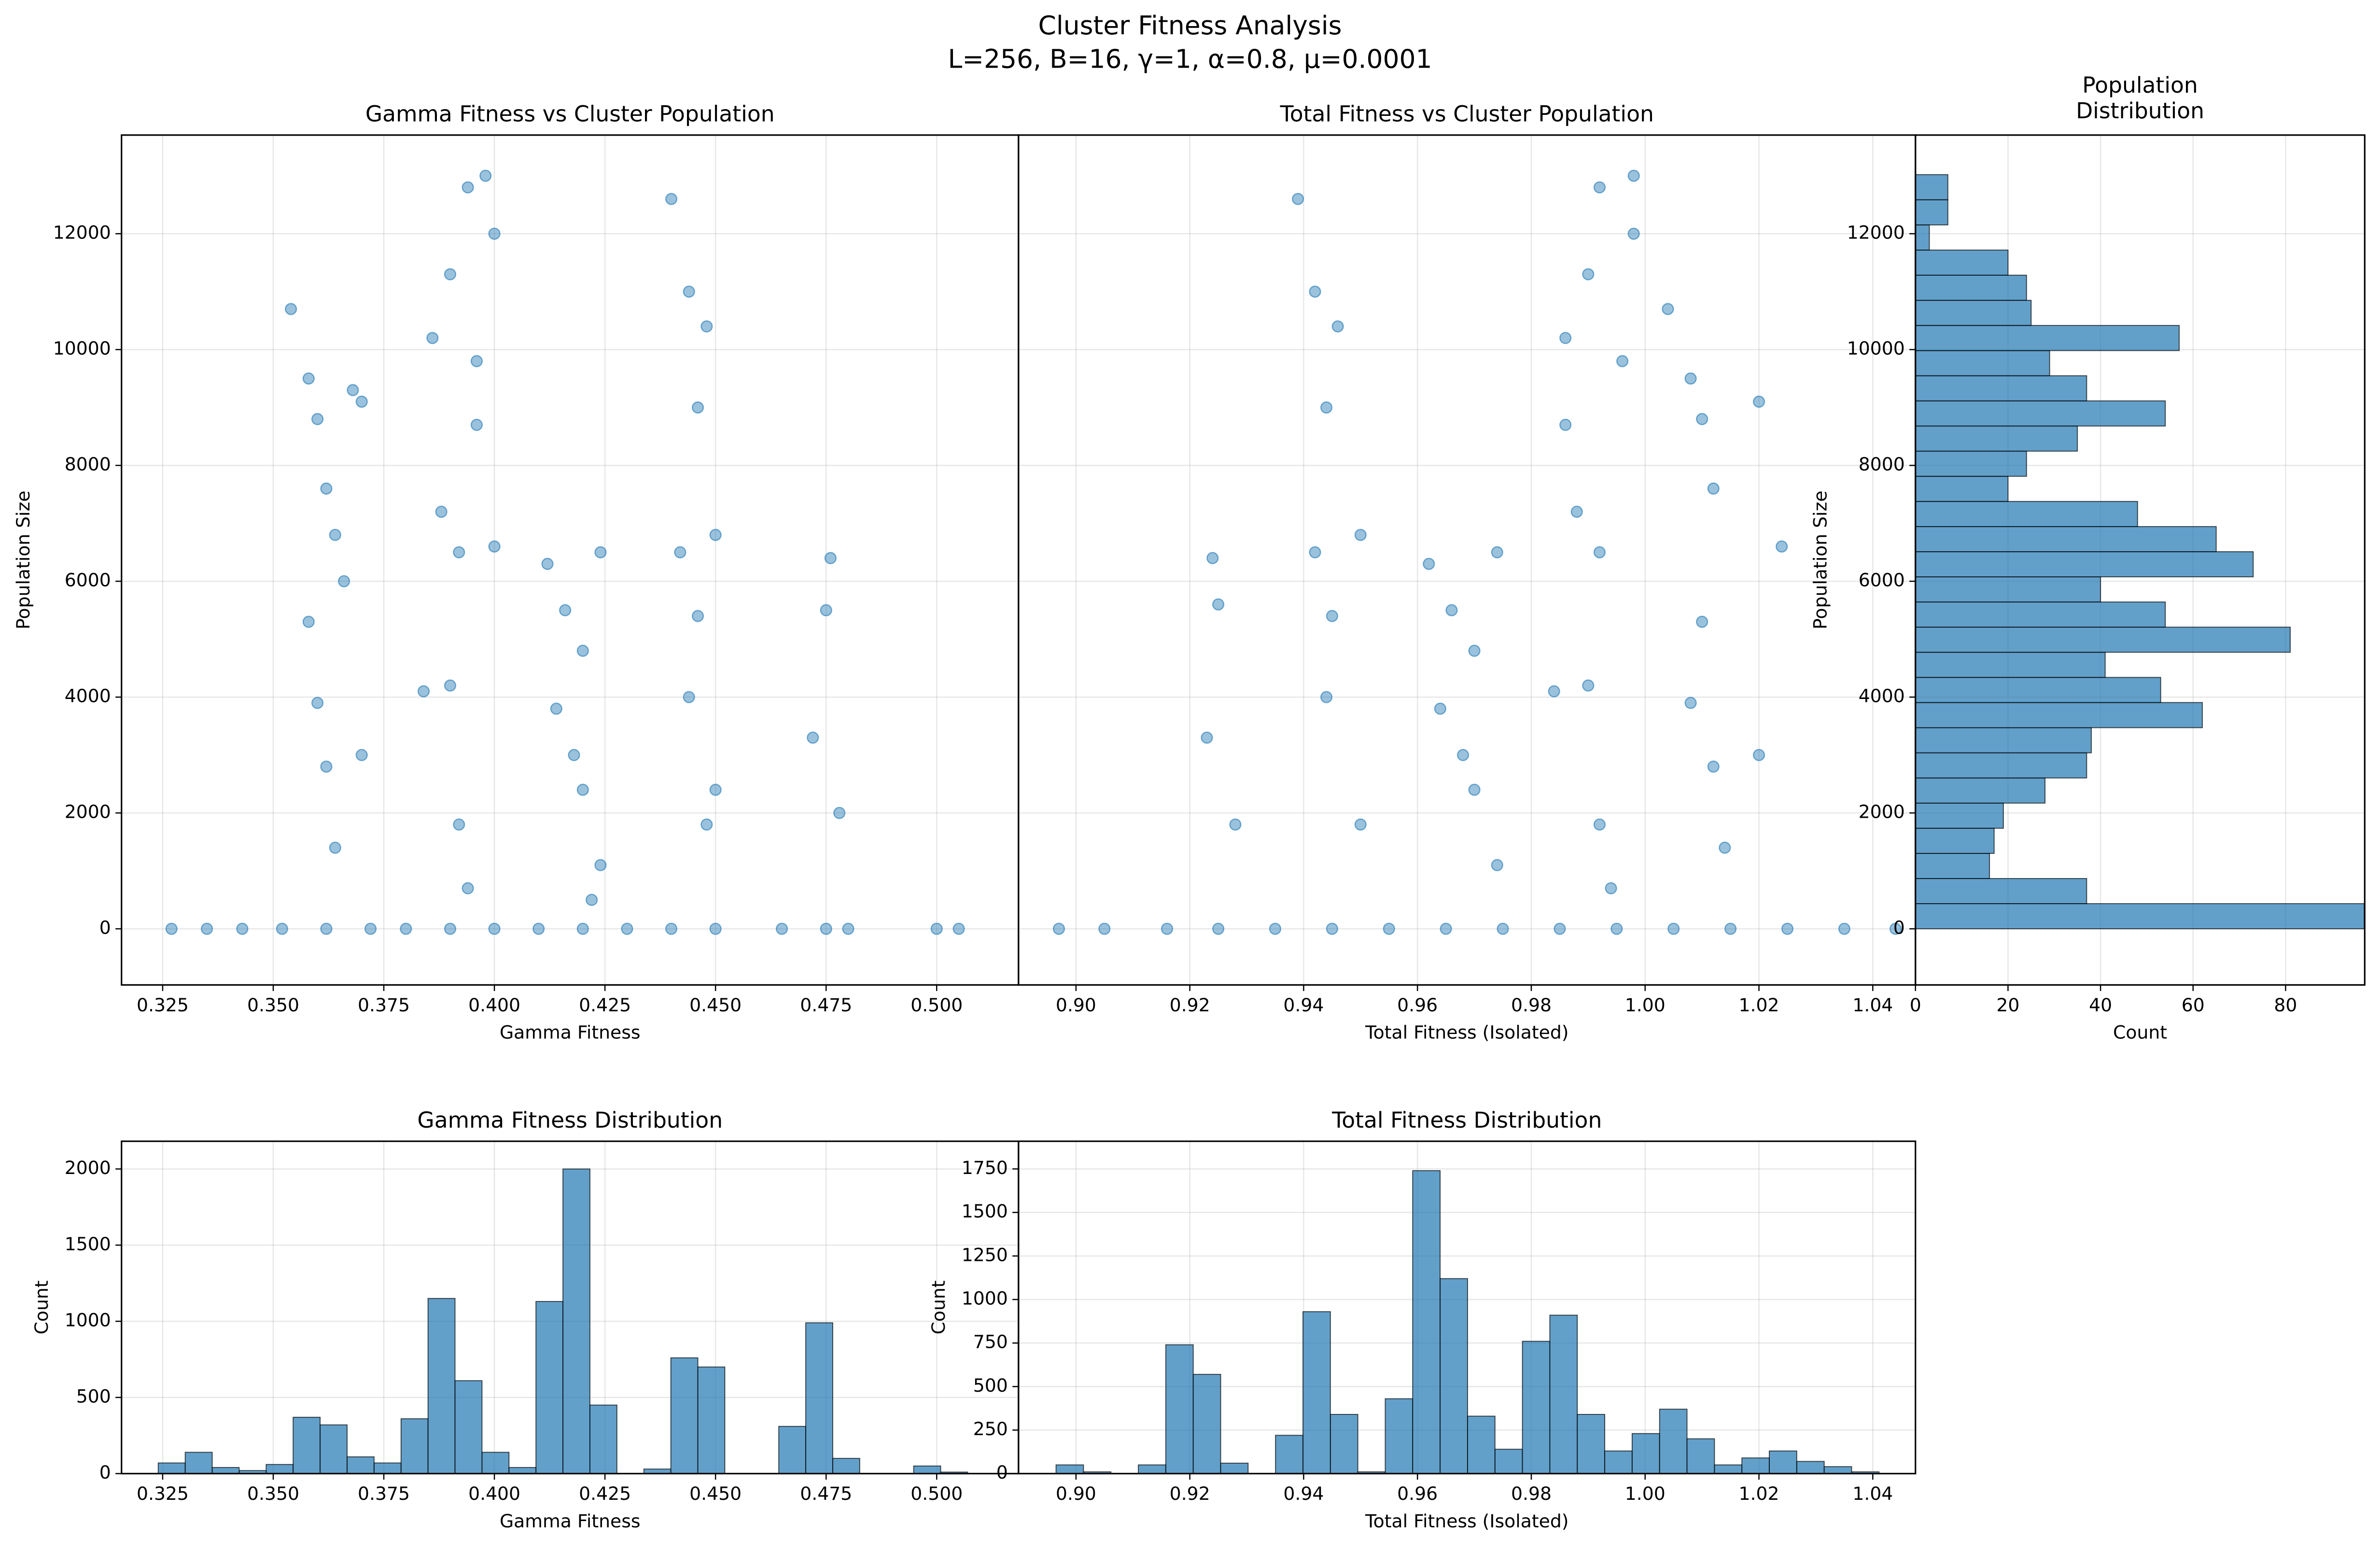  I want to click on x-tick-label: 0, so click(1916, 1005).